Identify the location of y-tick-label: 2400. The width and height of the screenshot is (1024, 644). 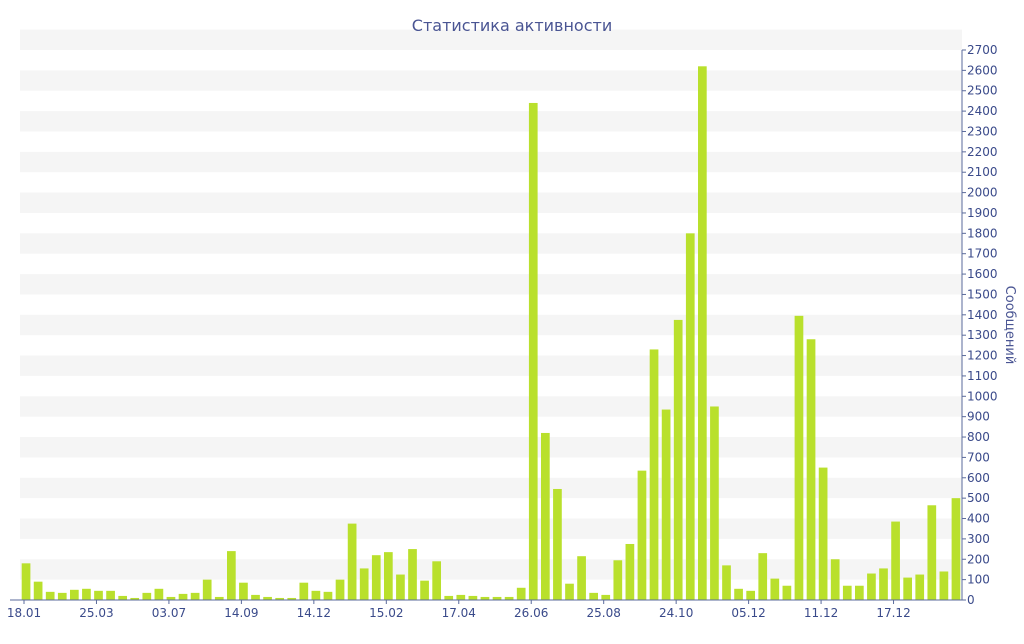
(982, 111).